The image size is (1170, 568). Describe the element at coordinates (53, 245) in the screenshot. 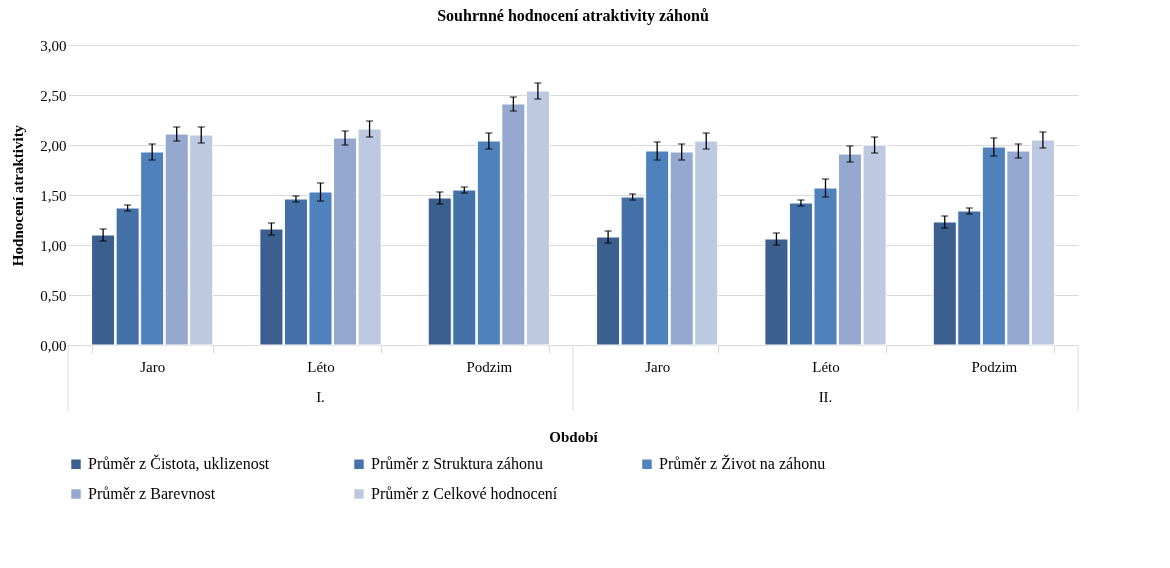

I see `y-tick-label: 1,00` at that location.